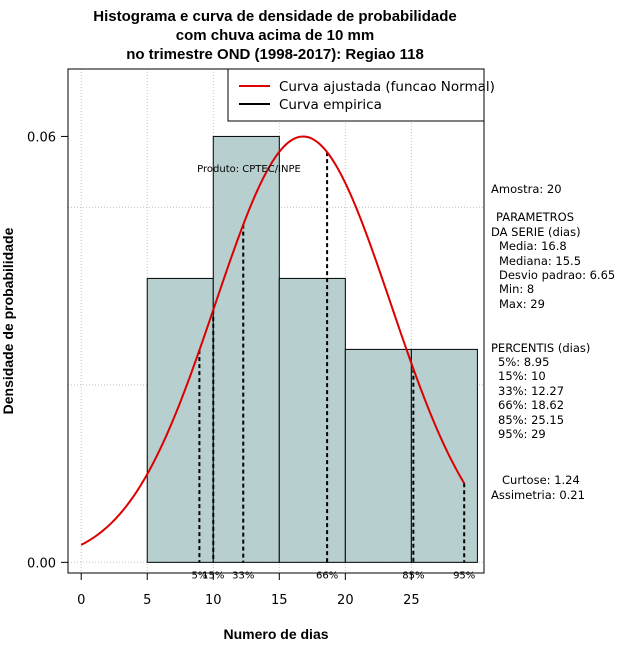 The image size is (640, 660). I want to click on percentile-label: 5%, so click(199, 575).